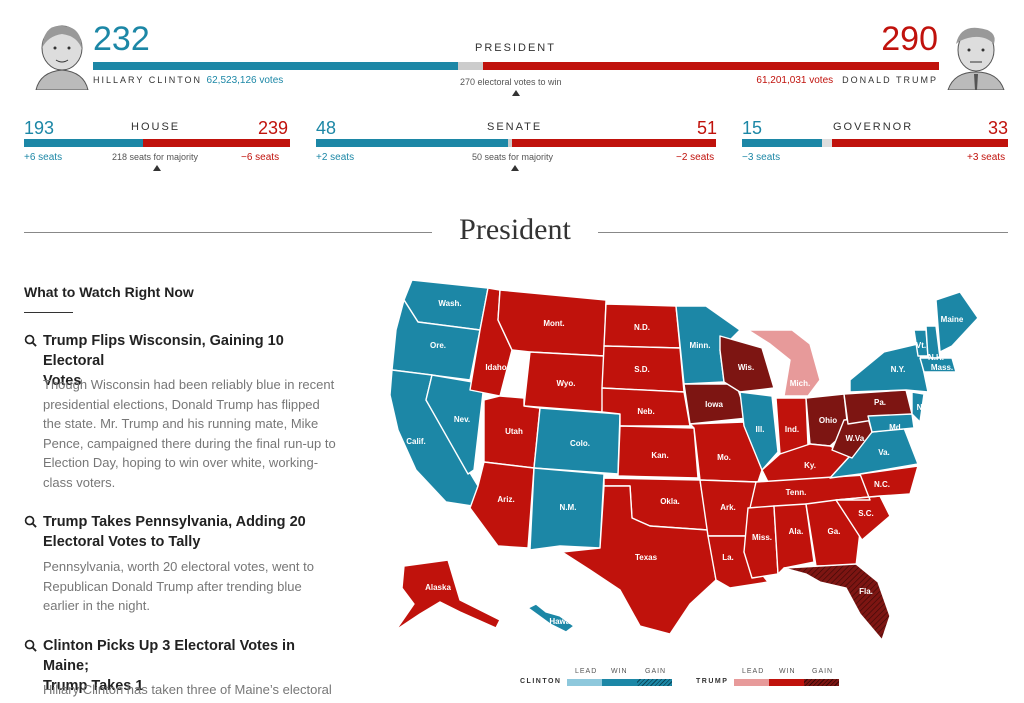 This screenshot has width=1024, height=703. What do you see at coordinates (541, 681) in the screenshot?
I see `legend-clinton-label: CLINTON` at bounding box center [541, 681].